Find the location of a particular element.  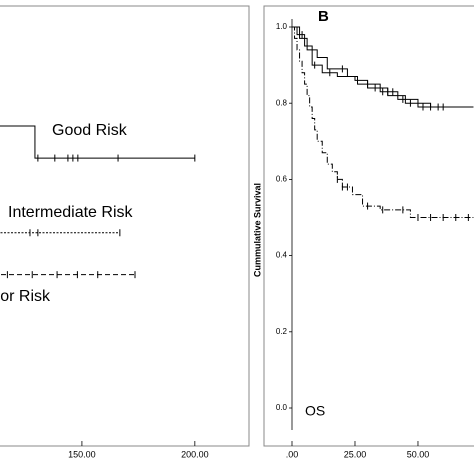

series-label: Poor Risk is located at coordinates (25, 296).